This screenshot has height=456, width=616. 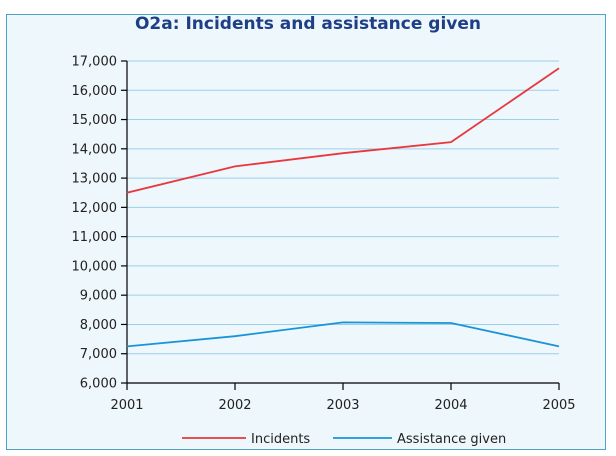 What do you see at coordinates (342, 405) in the screenshot?
I see `x-tick-label: 2003` at bounding box center [342, 405].